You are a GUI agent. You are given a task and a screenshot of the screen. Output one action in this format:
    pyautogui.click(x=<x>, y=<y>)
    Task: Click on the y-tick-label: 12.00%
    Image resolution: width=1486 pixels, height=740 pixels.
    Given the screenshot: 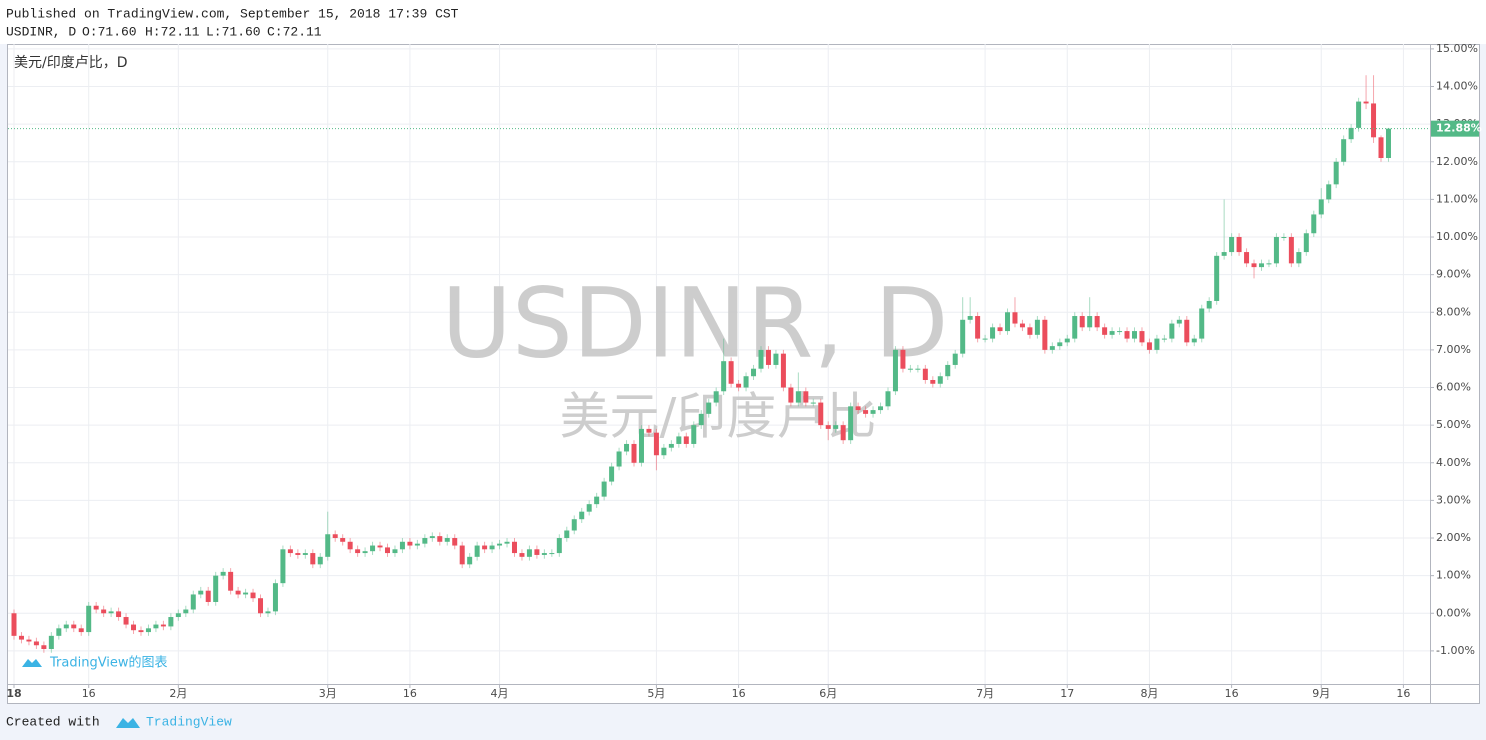 What is the action you would take?
    pyautogui.click(x=1457, y=161)
    